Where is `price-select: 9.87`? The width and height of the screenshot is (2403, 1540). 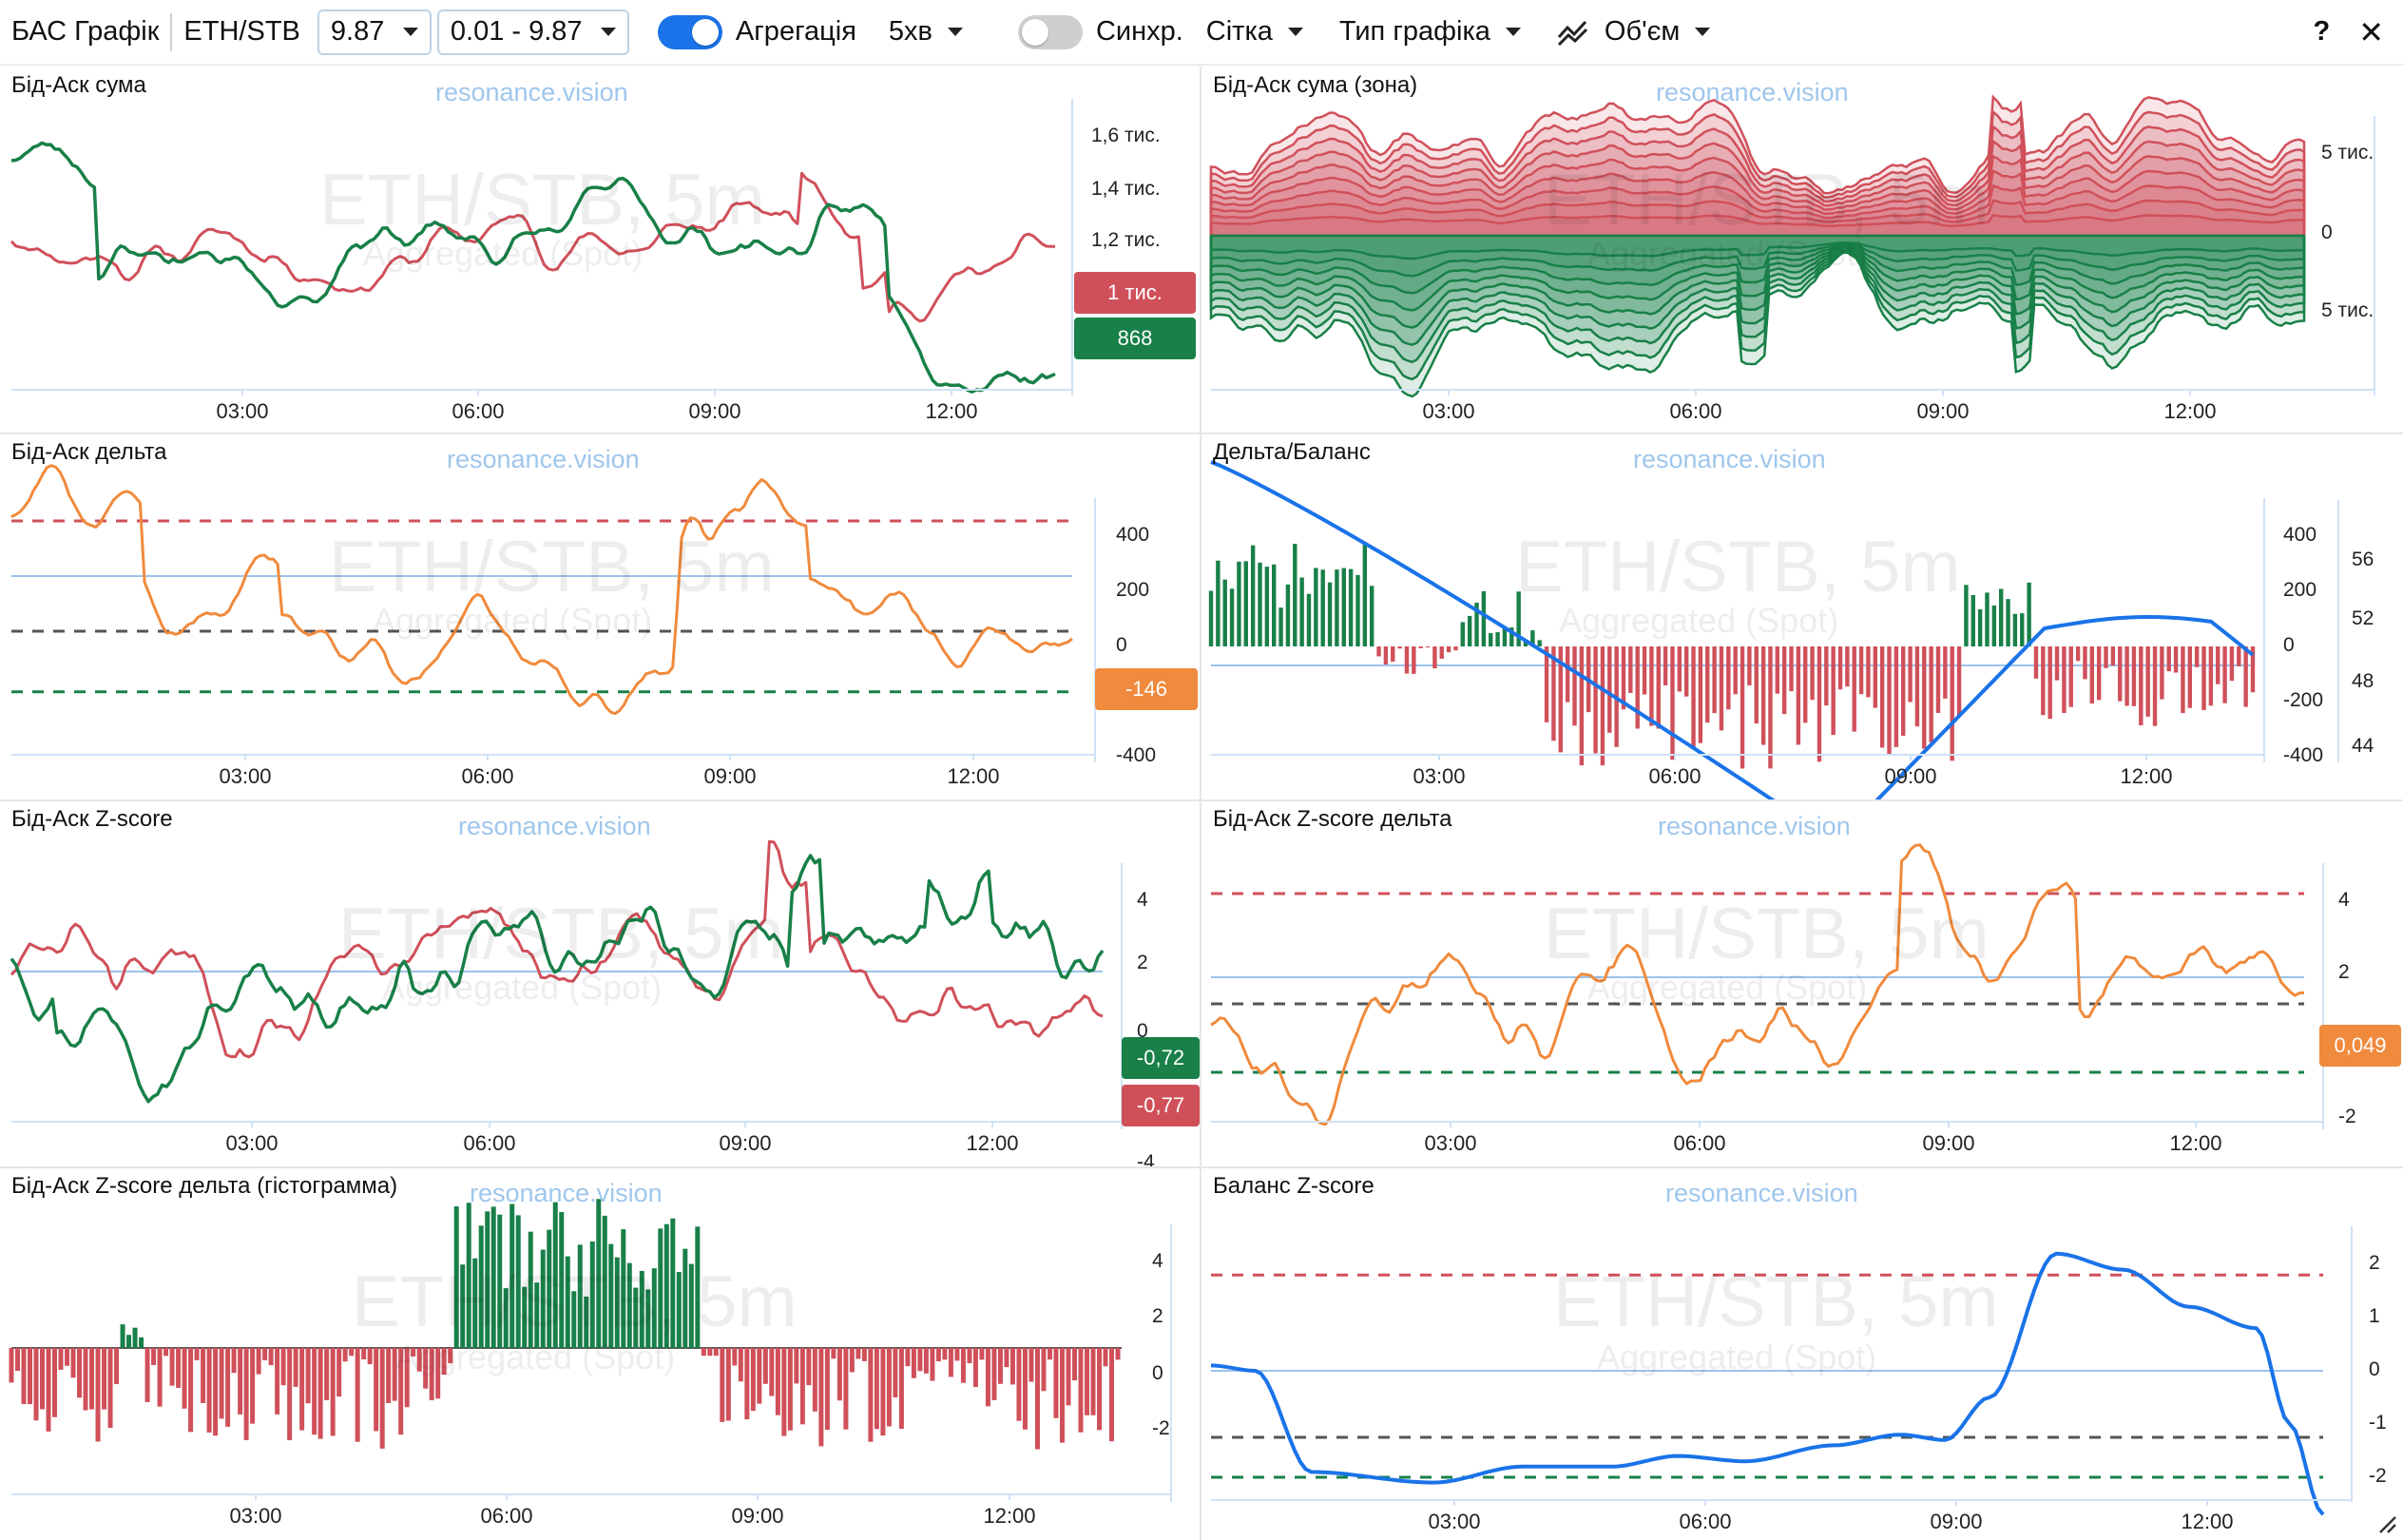 price-select: 9.87 is located at coordinates (374, 32).